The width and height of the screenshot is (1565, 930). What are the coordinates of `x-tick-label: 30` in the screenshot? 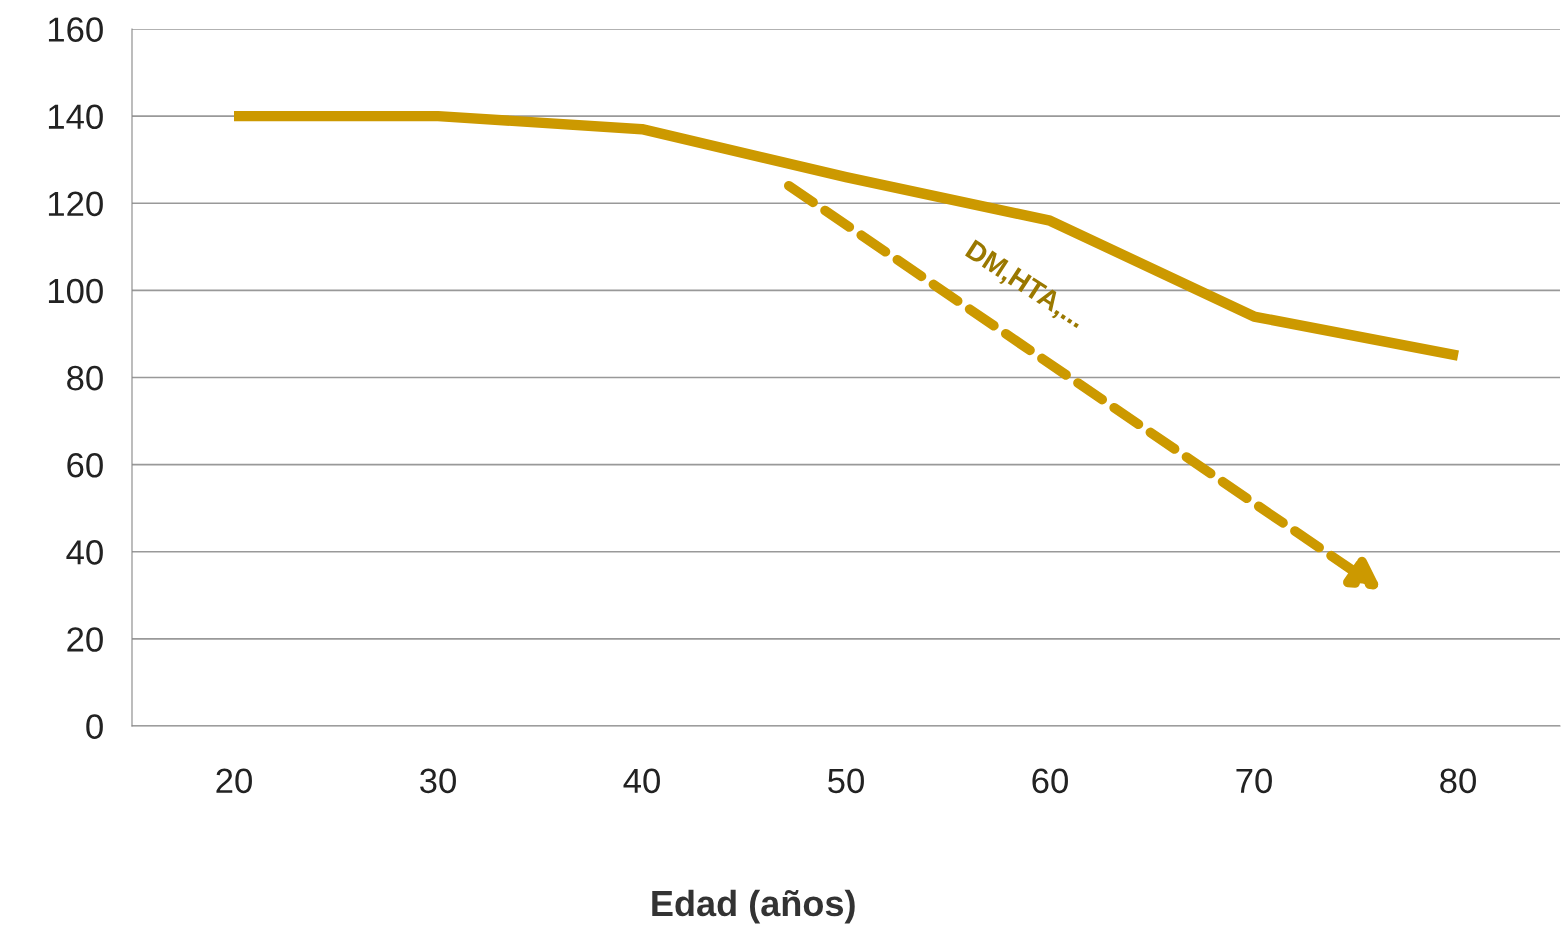 It's located at (438, 781).